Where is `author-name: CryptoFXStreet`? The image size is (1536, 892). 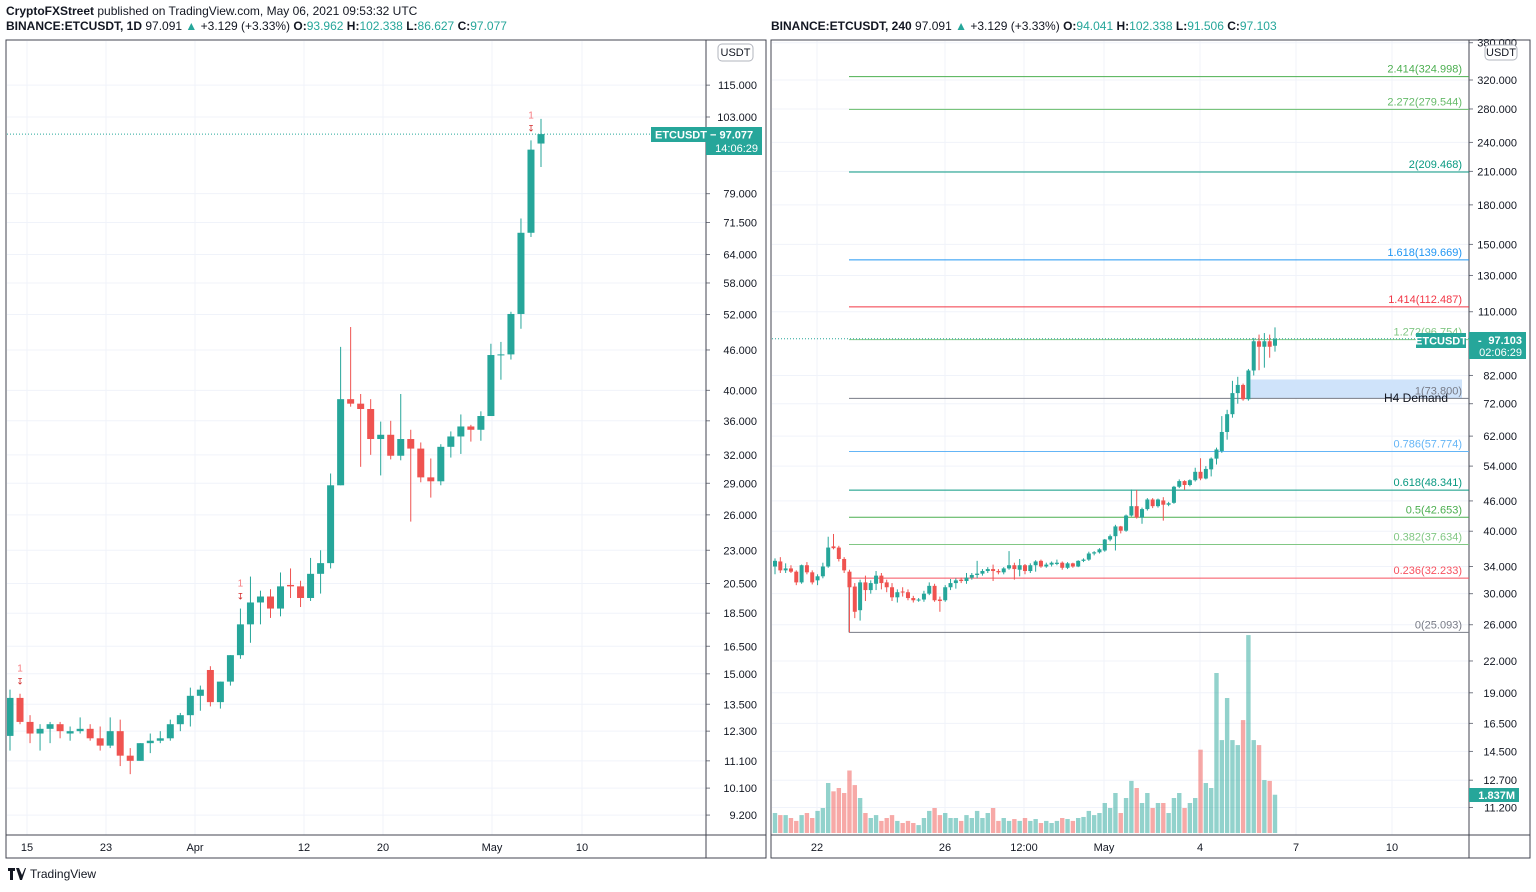 author-name: CryptoFXStreet is located at coordinates (50, 11).